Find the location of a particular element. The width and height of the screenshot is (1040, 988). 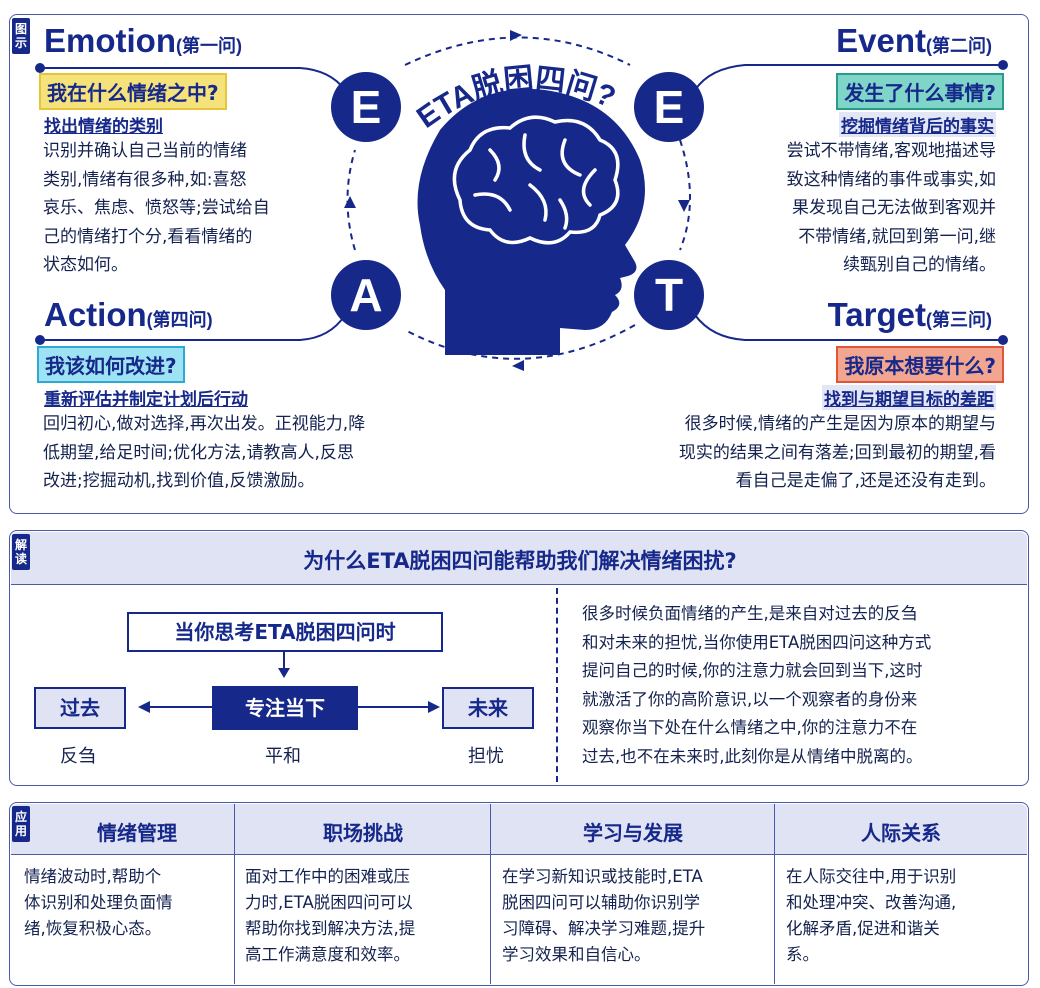

event-question: 发生了什么事情? is located at coordinates (920, 91).